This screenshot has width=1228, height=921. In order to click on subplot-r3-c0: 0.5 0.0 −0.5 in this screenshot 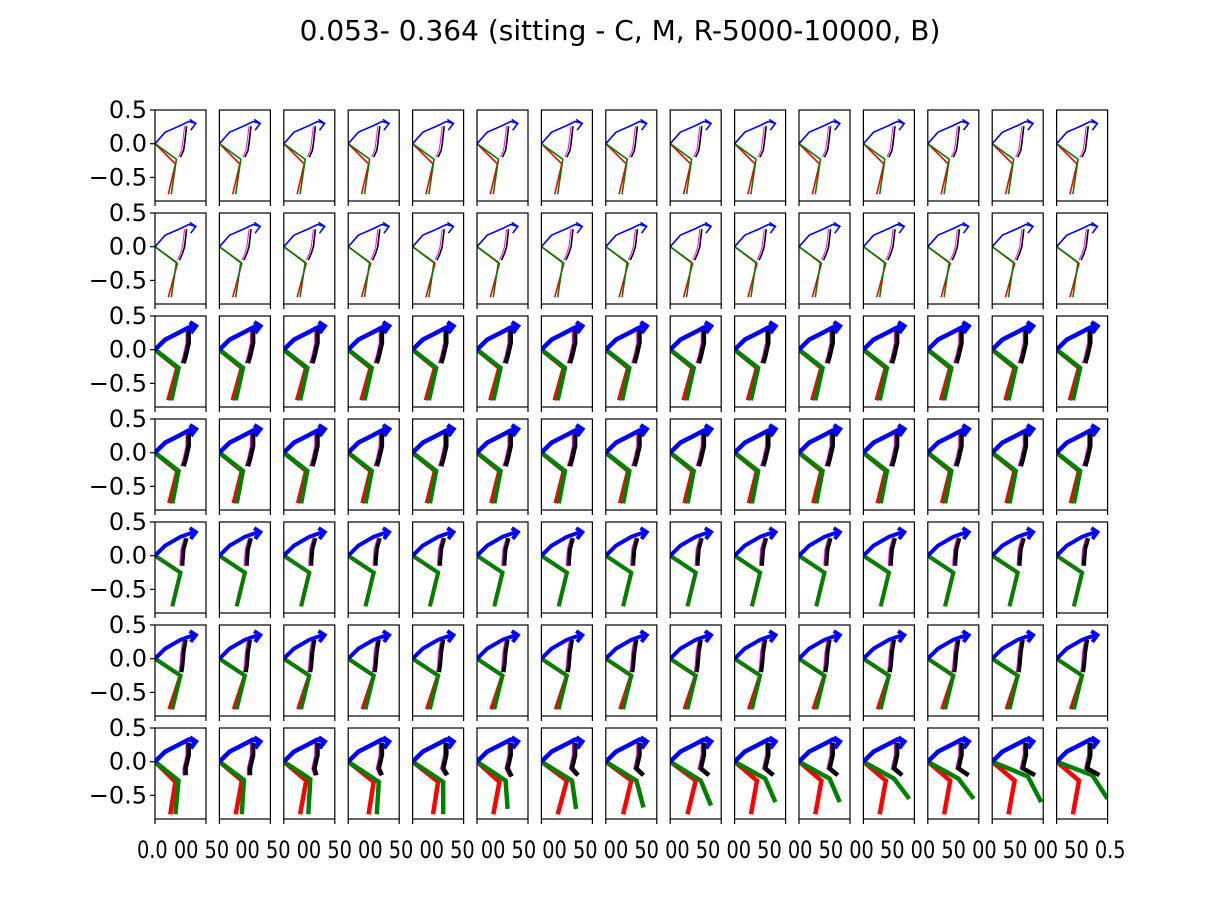, I will do `click(148, 460)`.